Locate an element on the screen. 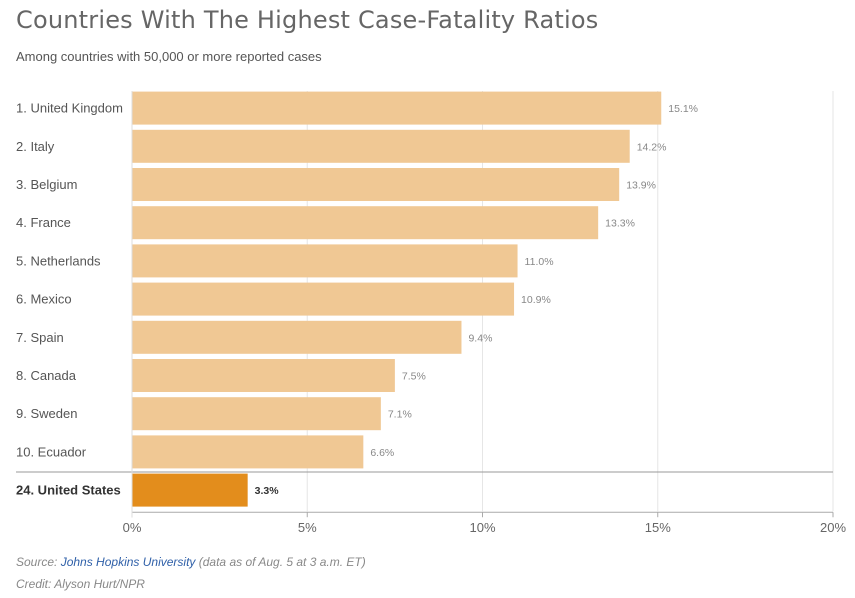 The image size is (855, 598). x-tick-label: 10% is located at coordinates (482, 527).